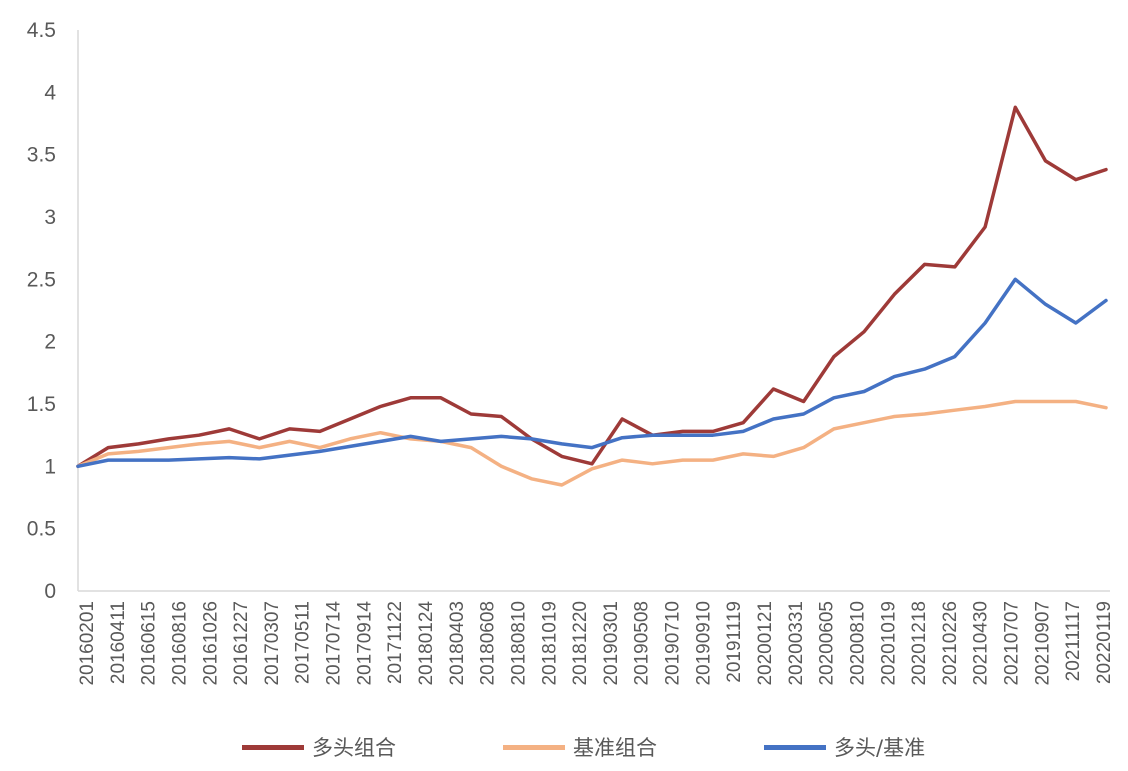 The height and width of the screenshot is (771, 1128). Describe the element at coordinates (42, 311) in the screenshot. I see `y-axis-labels: 0 0.5 1 1.5 2 2.5 3 3.5 4 4.5` at that location.